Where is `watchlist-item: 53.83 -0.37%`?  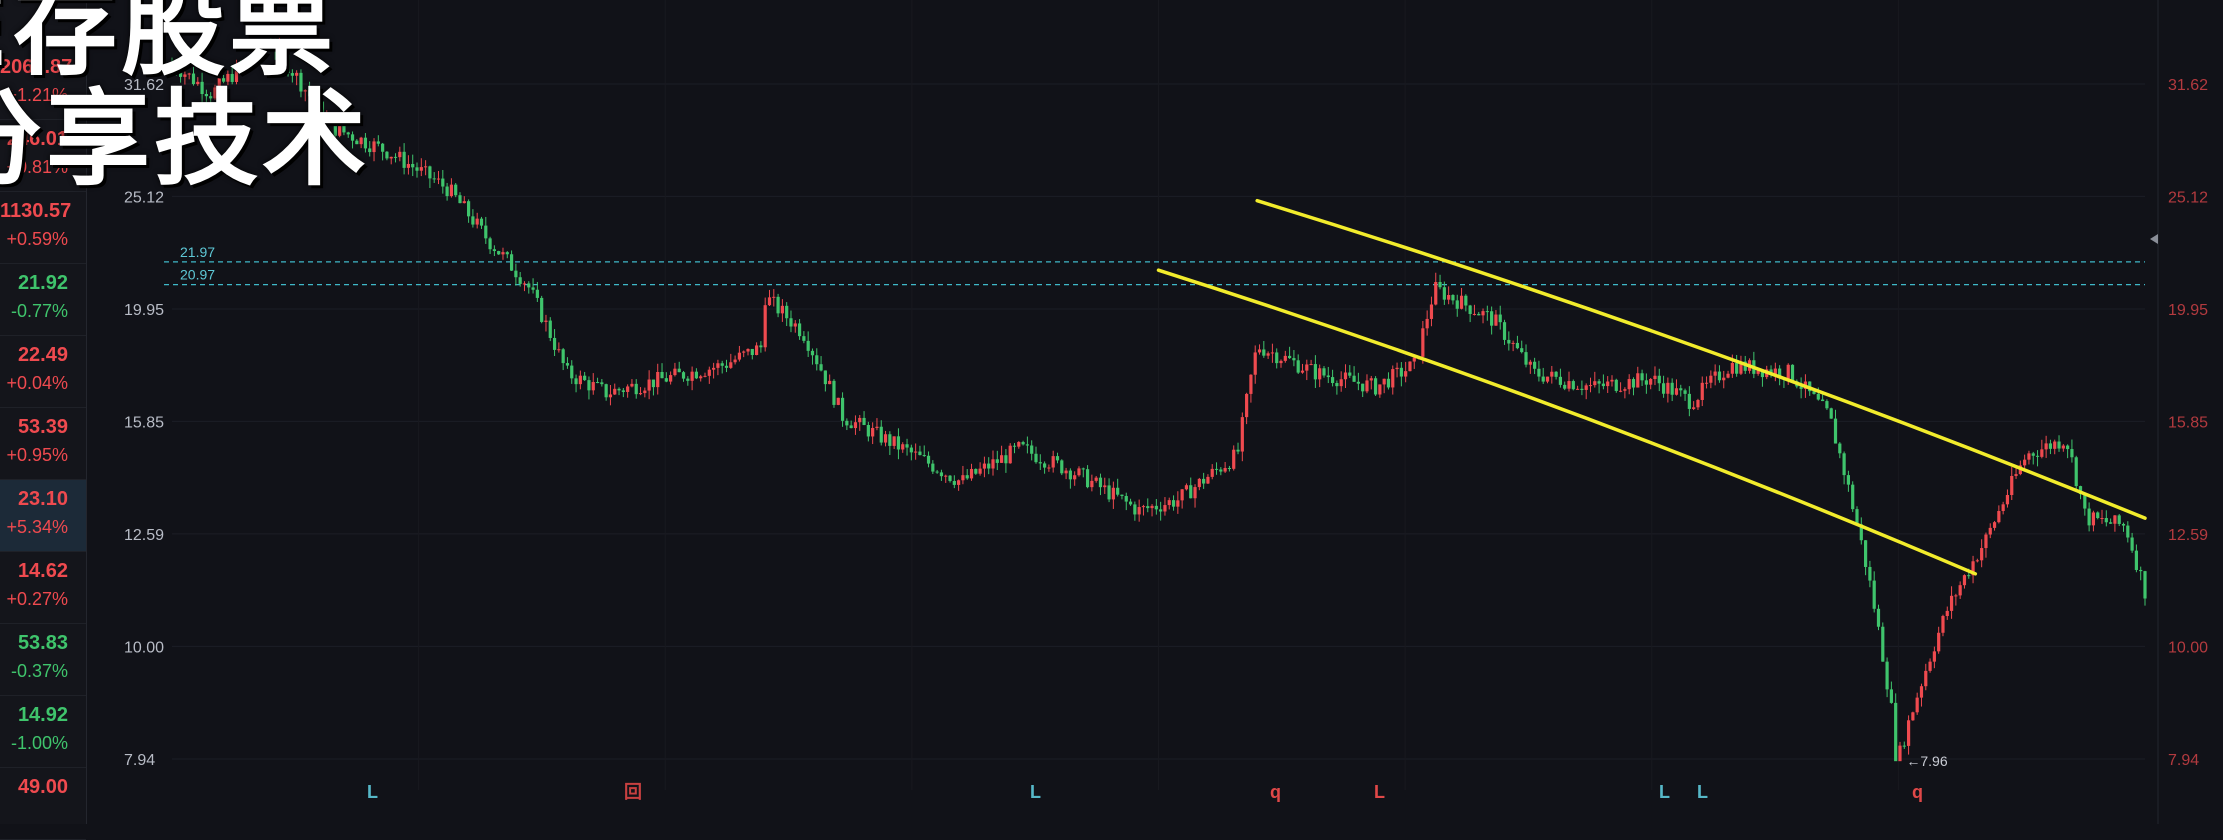
watchlist-item: 53.83 -0.37% is located at coordinates (43, 660).